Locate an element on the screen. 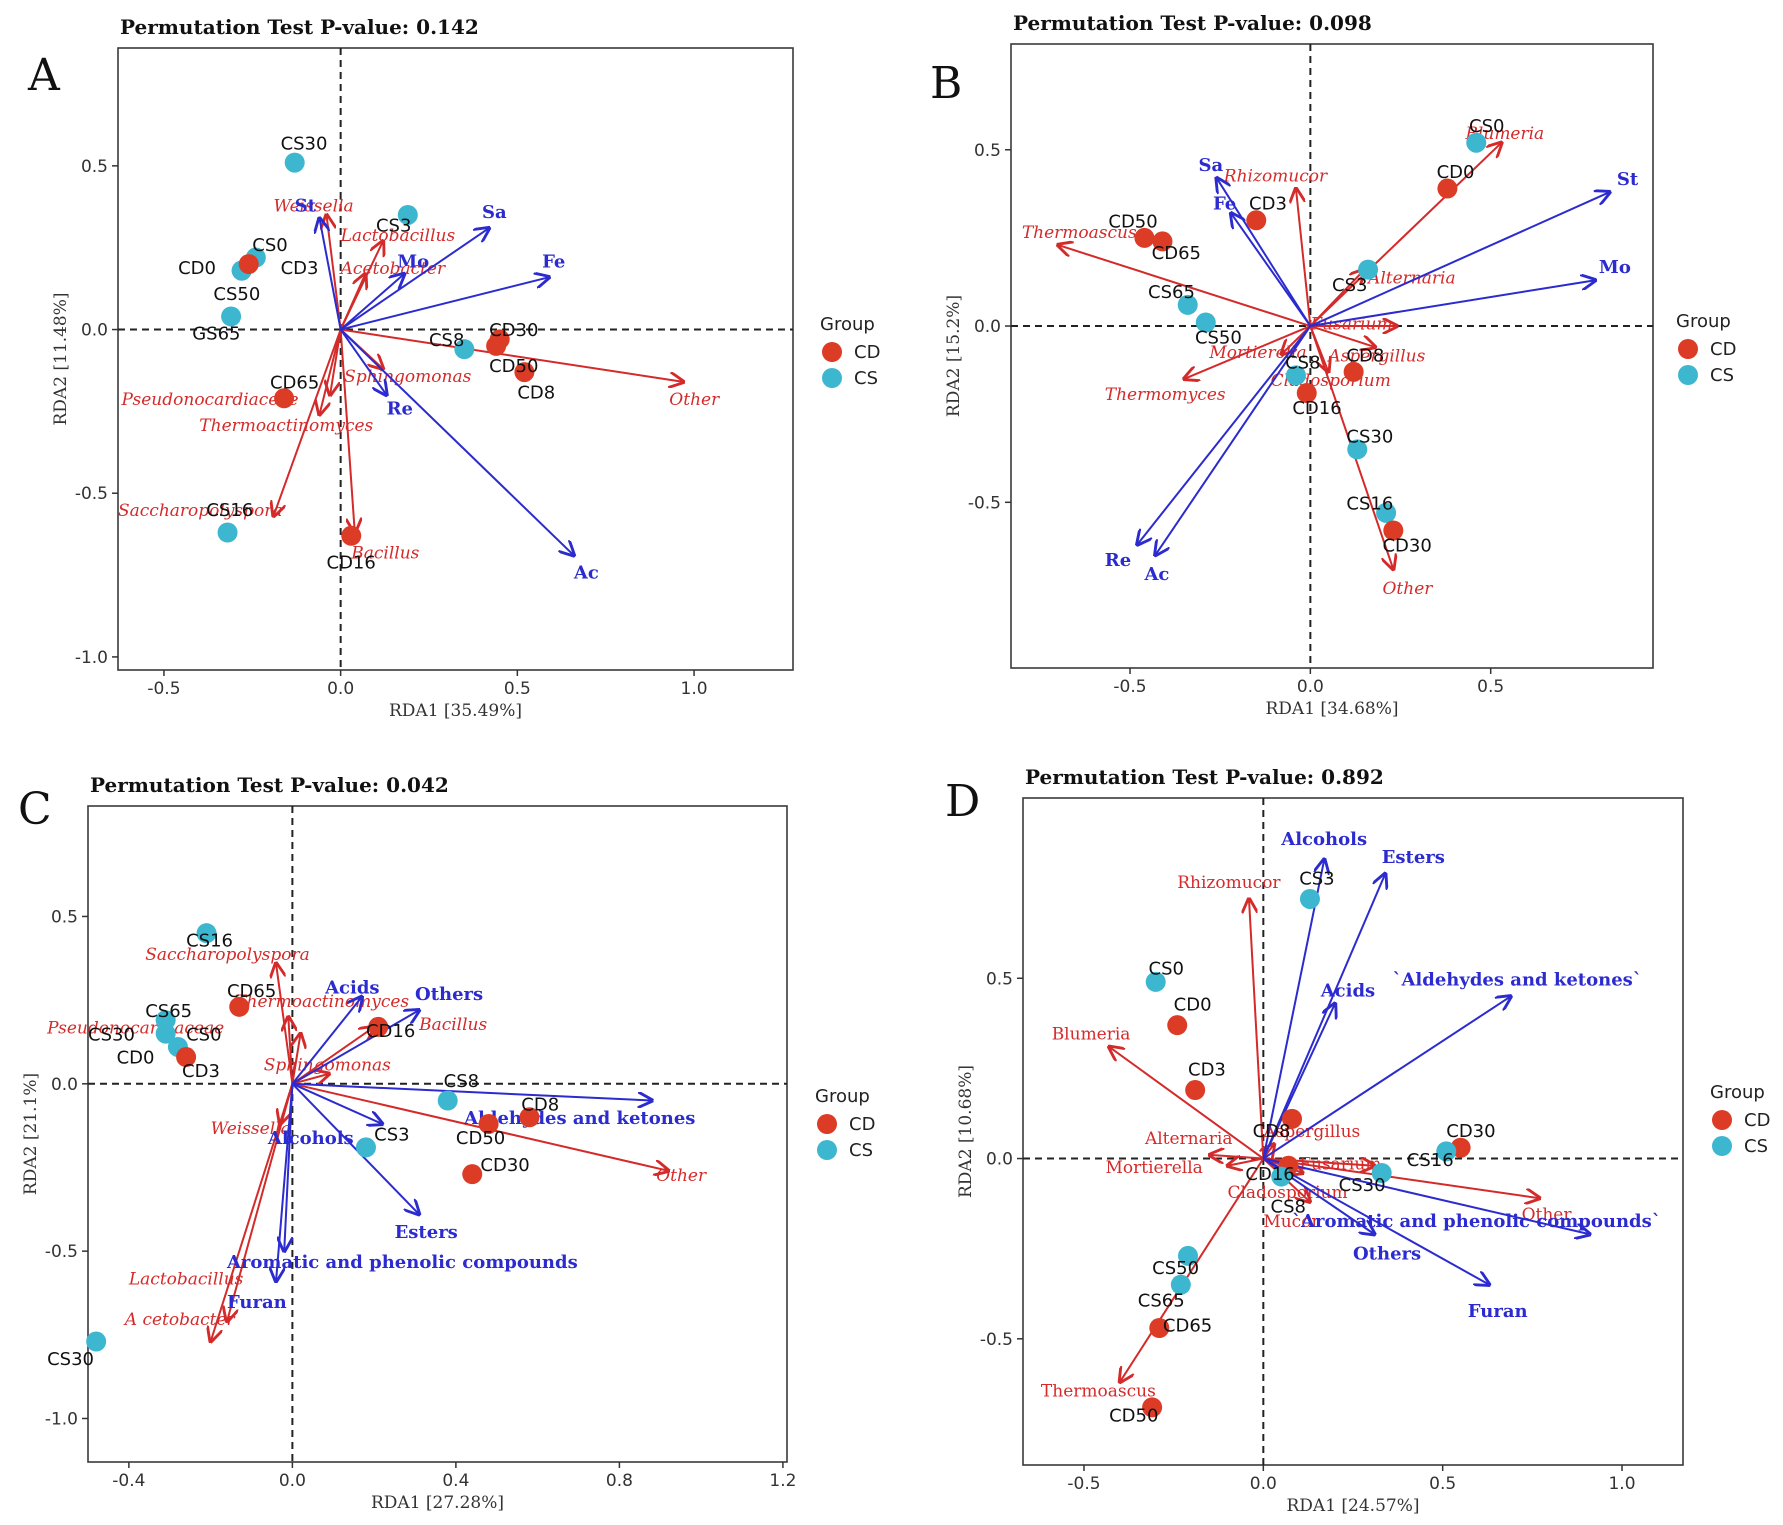 The image size is (1783, 1525). sample-point-cs65 is located at coordinates (231, 316).